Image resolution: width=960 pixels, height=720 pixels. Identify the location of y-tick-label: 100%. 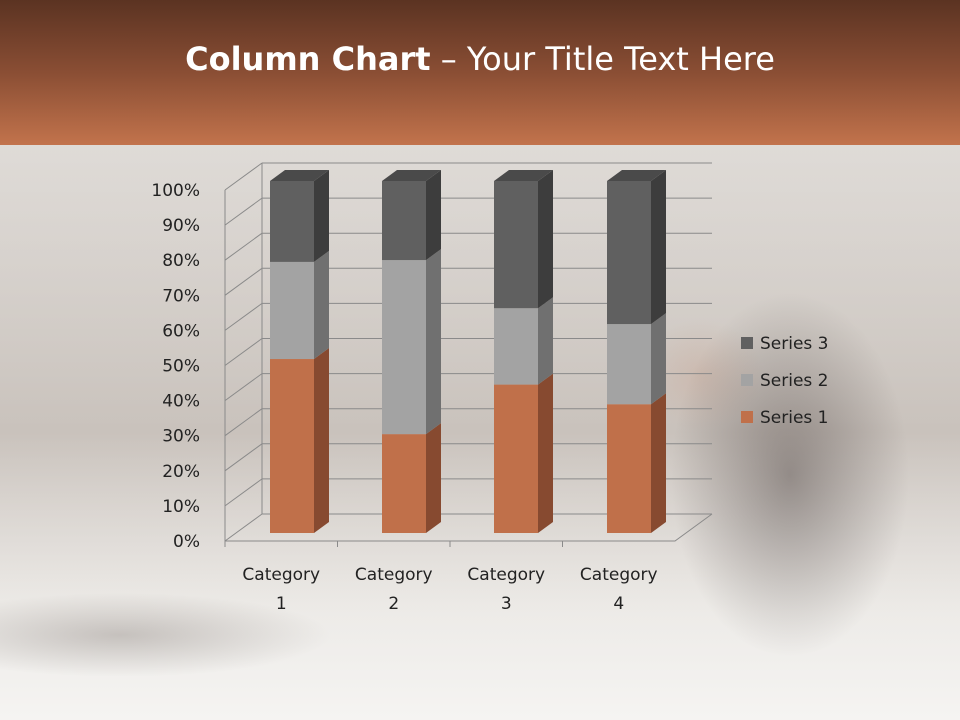
(175, 191).